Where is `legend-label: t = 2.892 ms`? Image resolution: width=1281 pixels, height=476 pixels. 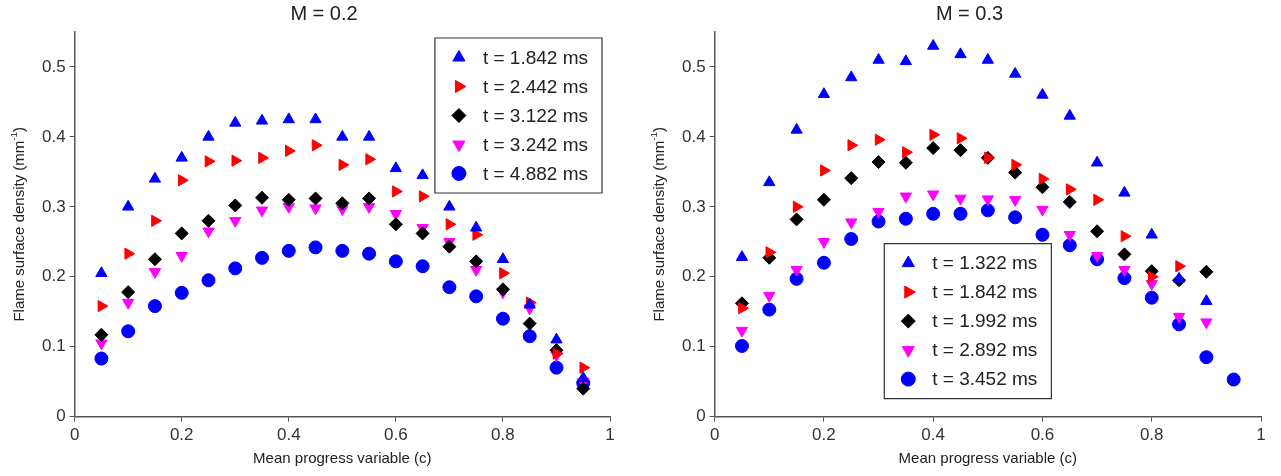 legend-label: t = 2.892 ms is located at coordinates (985, 350).